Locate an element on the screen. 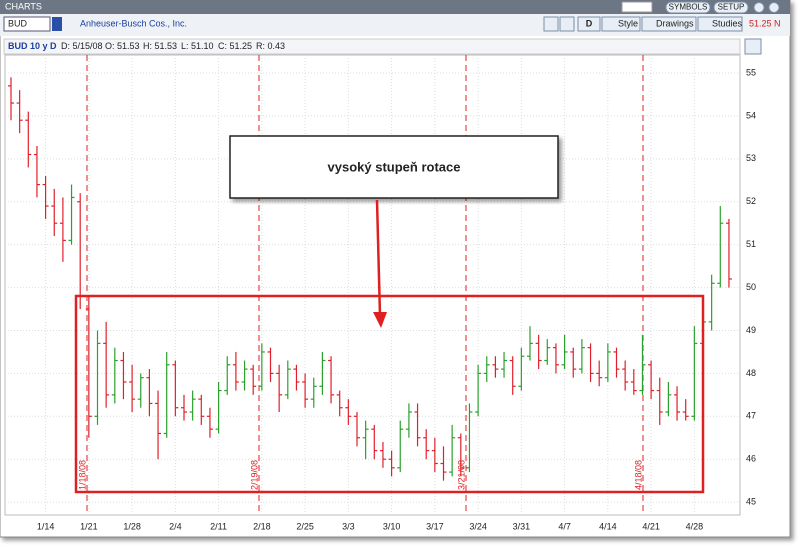 The image size is (800, 552). setup-button is located at coordinates (731, 7).